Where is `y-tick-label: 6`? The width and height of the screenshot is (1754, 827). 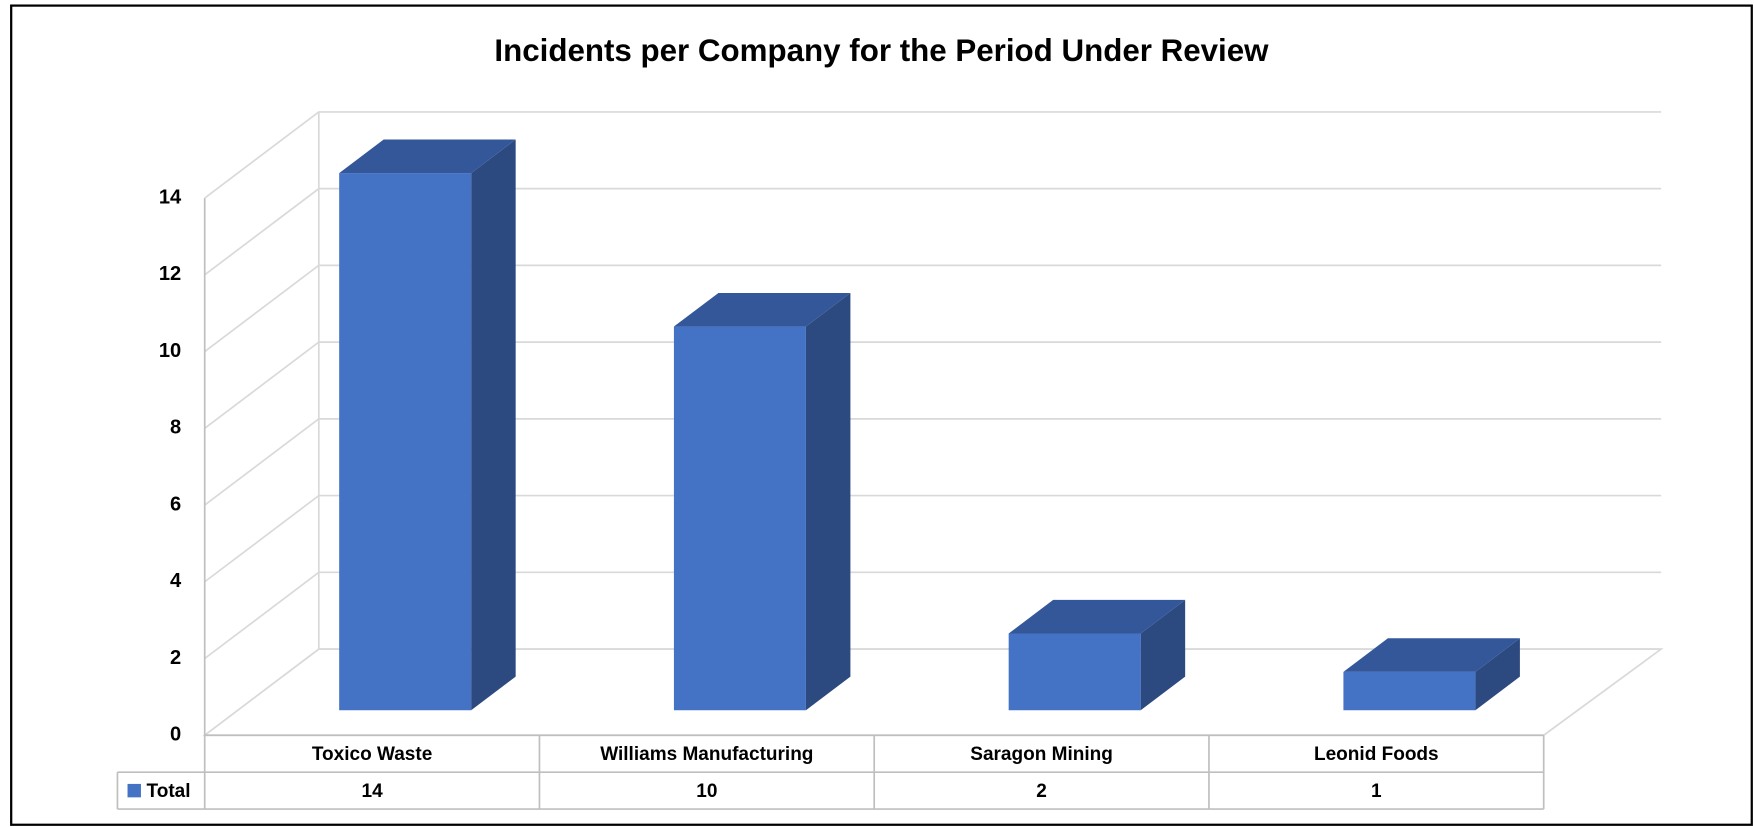
y-tick-label: 6 is located at coordinates (175, 504).